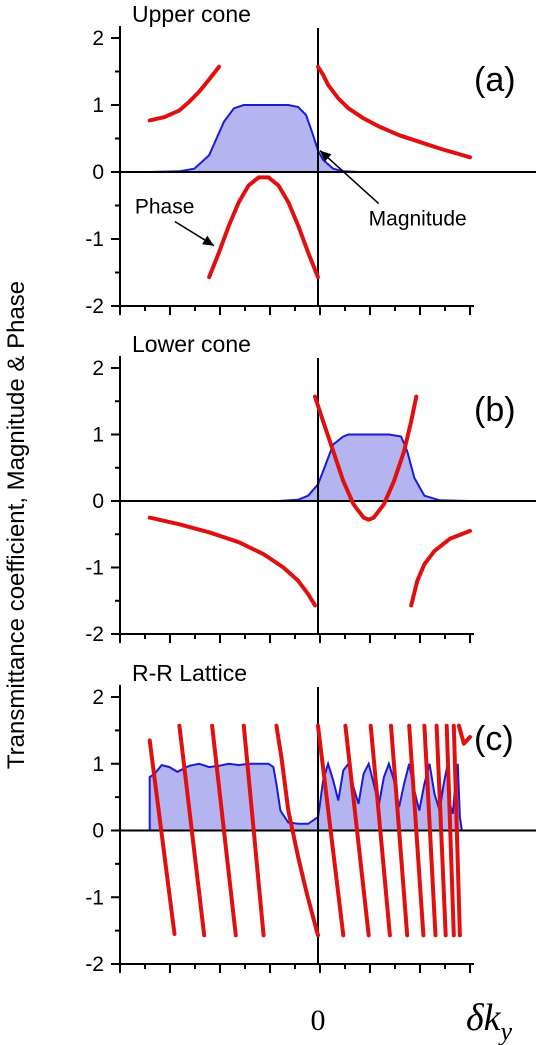 The height and width of the screenshot is (1045, 536). What do you see at coordinates (191, 14) in the screenshot?
I see `panel-title: Upper cone` at bounding box center [191, 14].